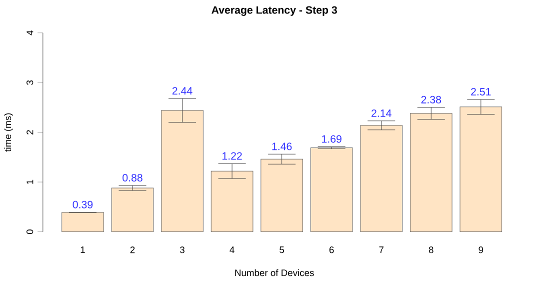 This screenshot has height=282, width=550. What do you see at coordinates (182, 249) in the screenshot?
I see `x-tick-label: 3` at bounding box center [182, 249].